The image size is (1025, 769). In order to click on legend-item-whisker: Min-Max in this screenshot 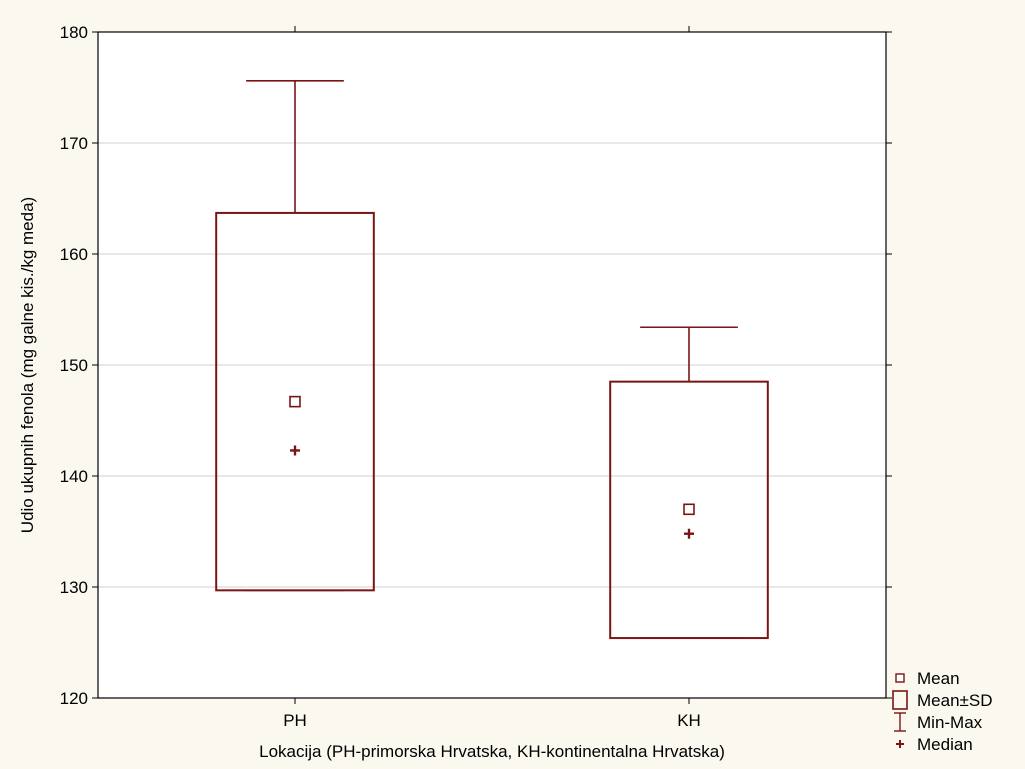, I will do `click(938, 722)`.